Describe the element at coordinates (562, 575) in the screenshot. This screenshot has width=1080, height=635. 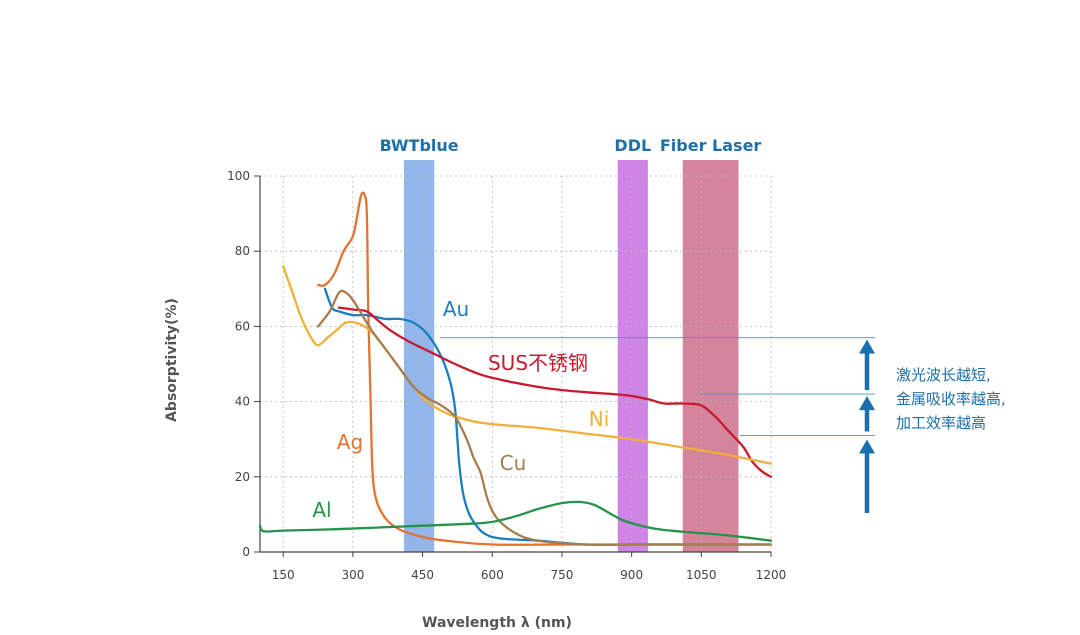
I see `x-tick-label-750: 750` at that location.